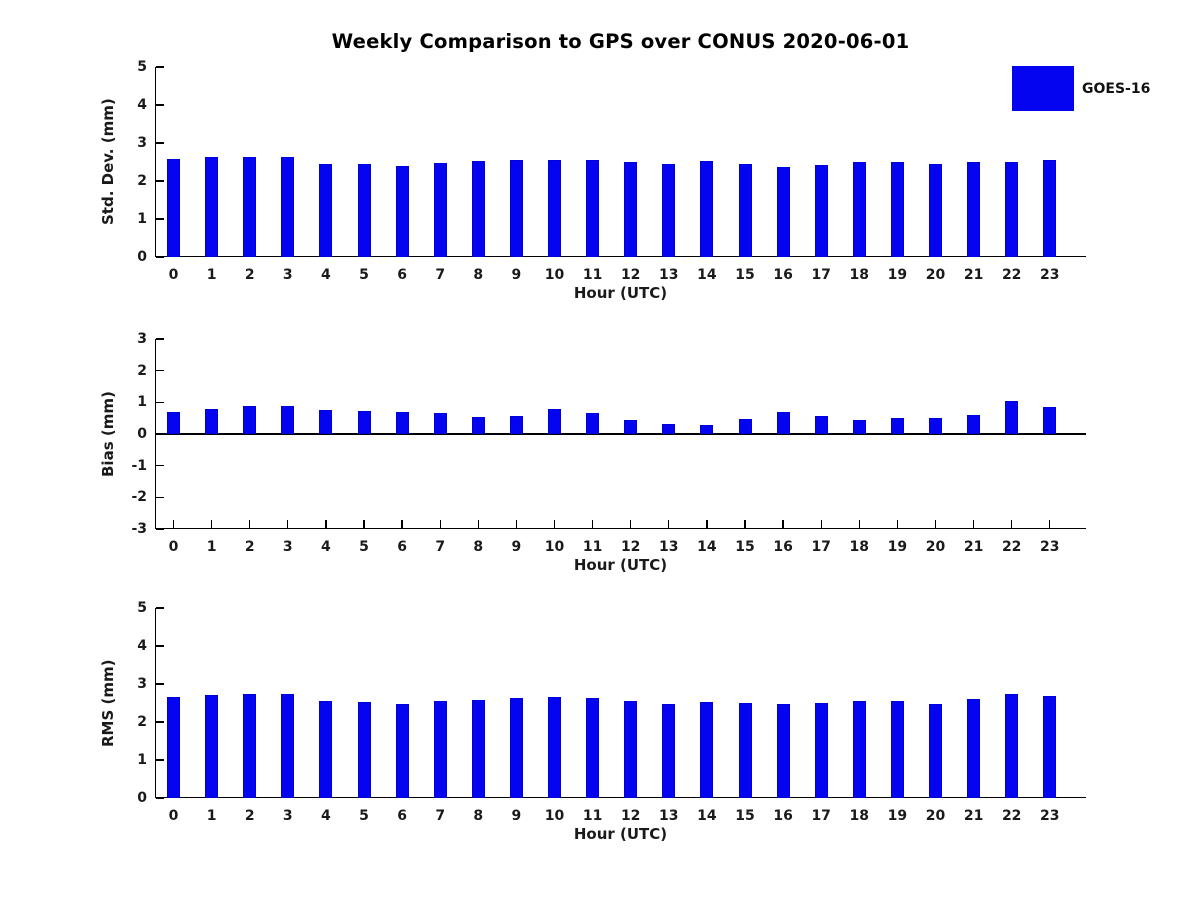 This screenshot has height=900, width=1200. What do you see at coordinates (783, 275) in the screenshot?
I see `x-tick-label: 16` at bounding box center [783, 275].